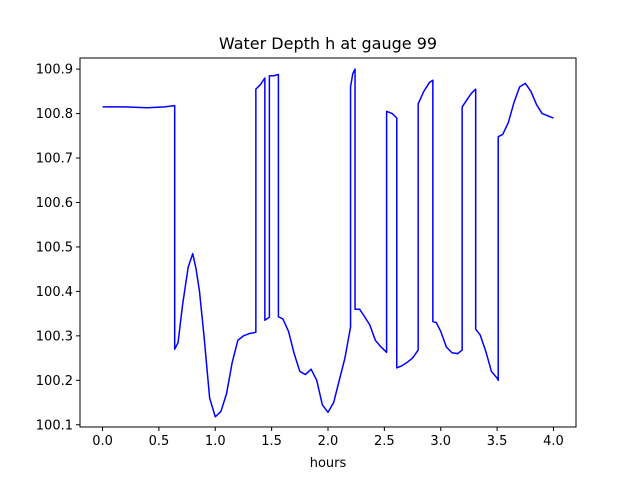 This screenshot has width=640, height=480. I want to click on y-tick-label: 100.1, so click(54, 425).